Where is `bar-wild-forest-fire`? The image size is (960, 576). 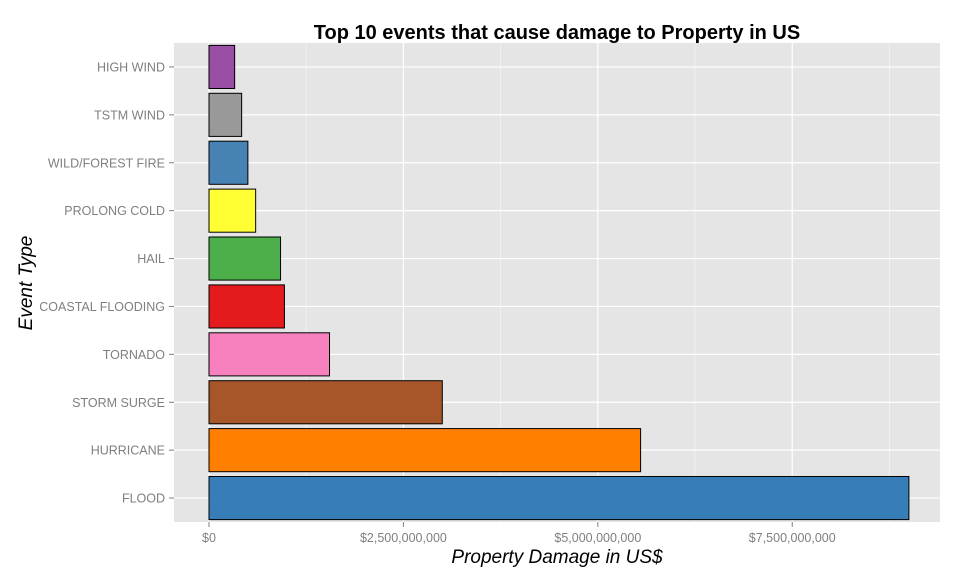
bar-wild-forest-fire is located at coordinates (228, 162).